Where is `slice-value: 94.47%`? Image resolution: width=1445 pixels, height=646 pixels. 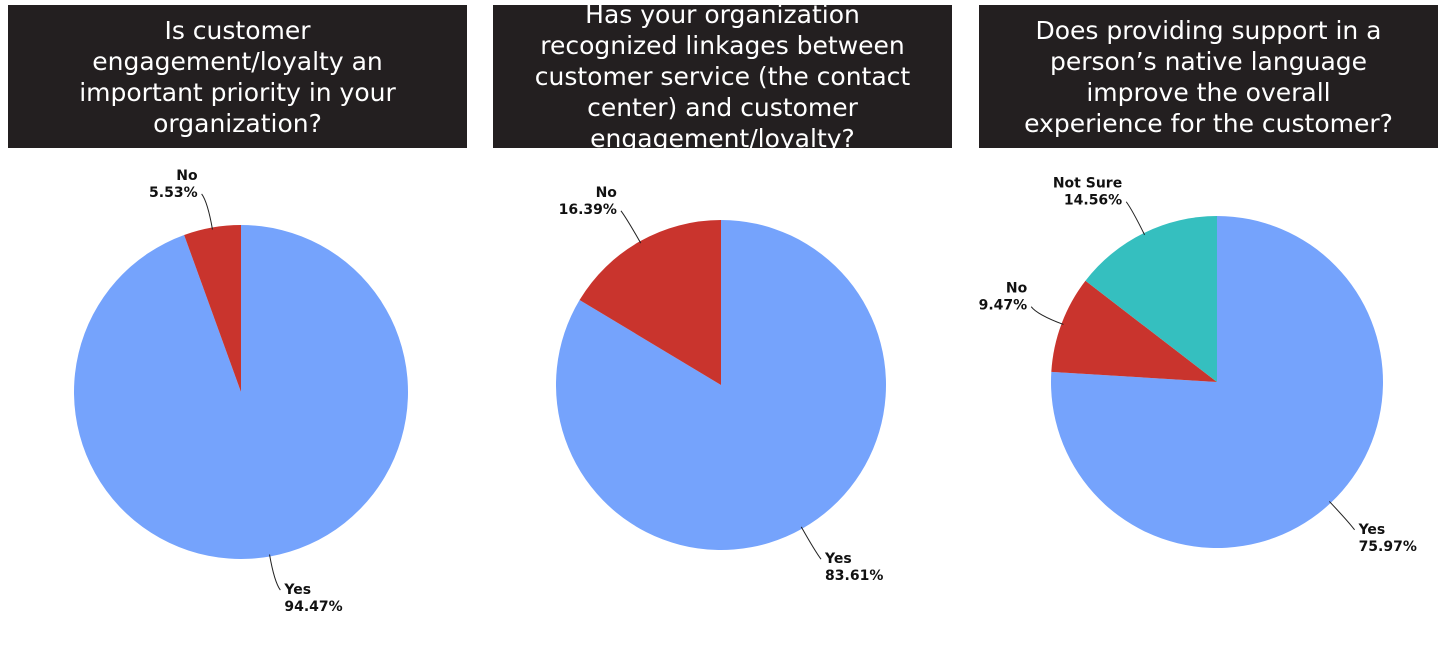
slice-value: 94.47% is located at coordinates (313, 607).